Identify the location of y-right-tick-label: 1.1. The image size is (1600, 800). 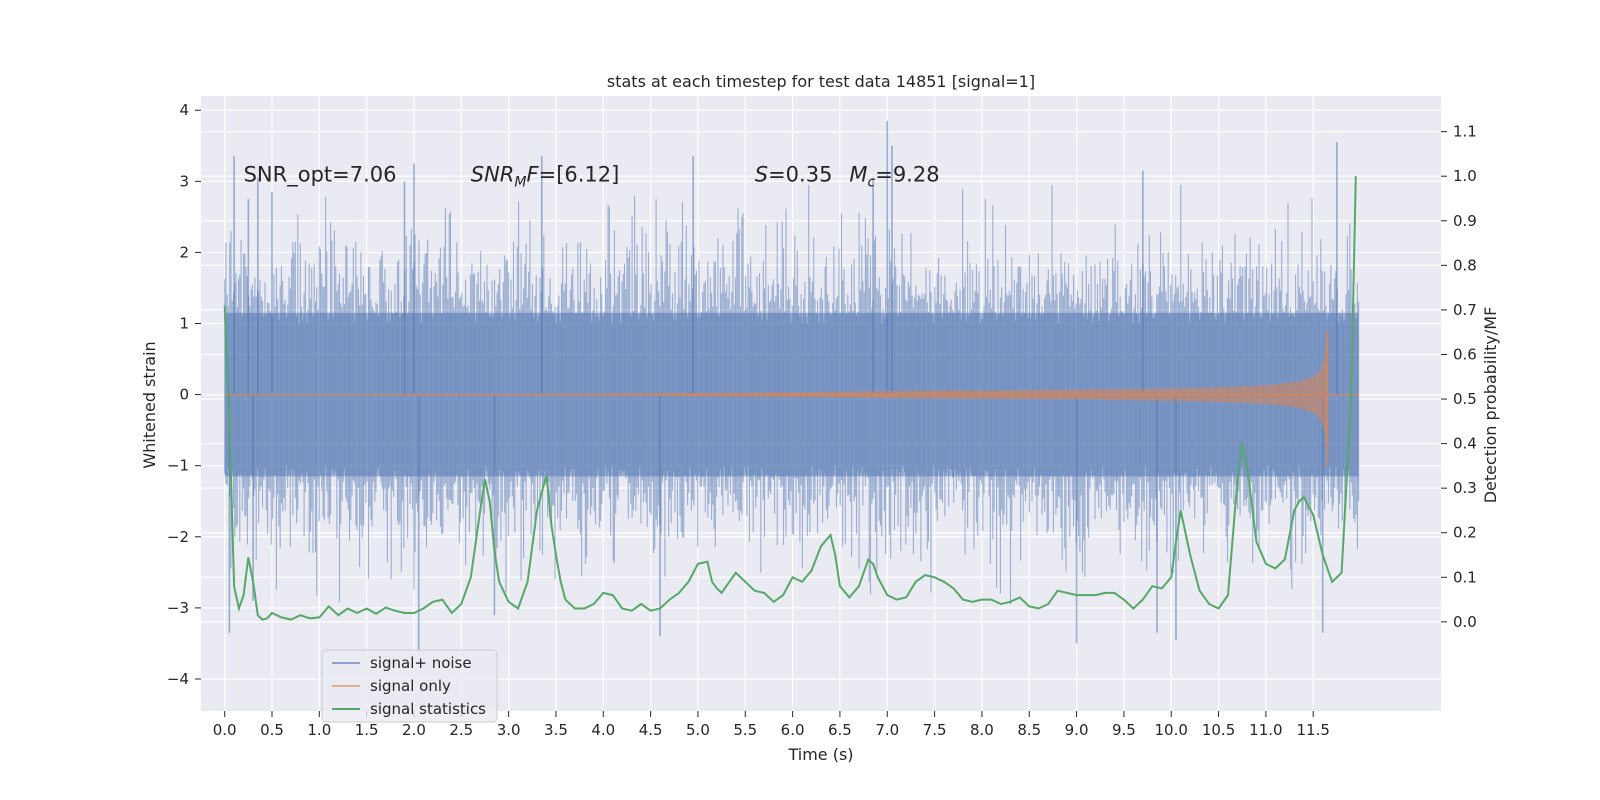
(1465, 132).